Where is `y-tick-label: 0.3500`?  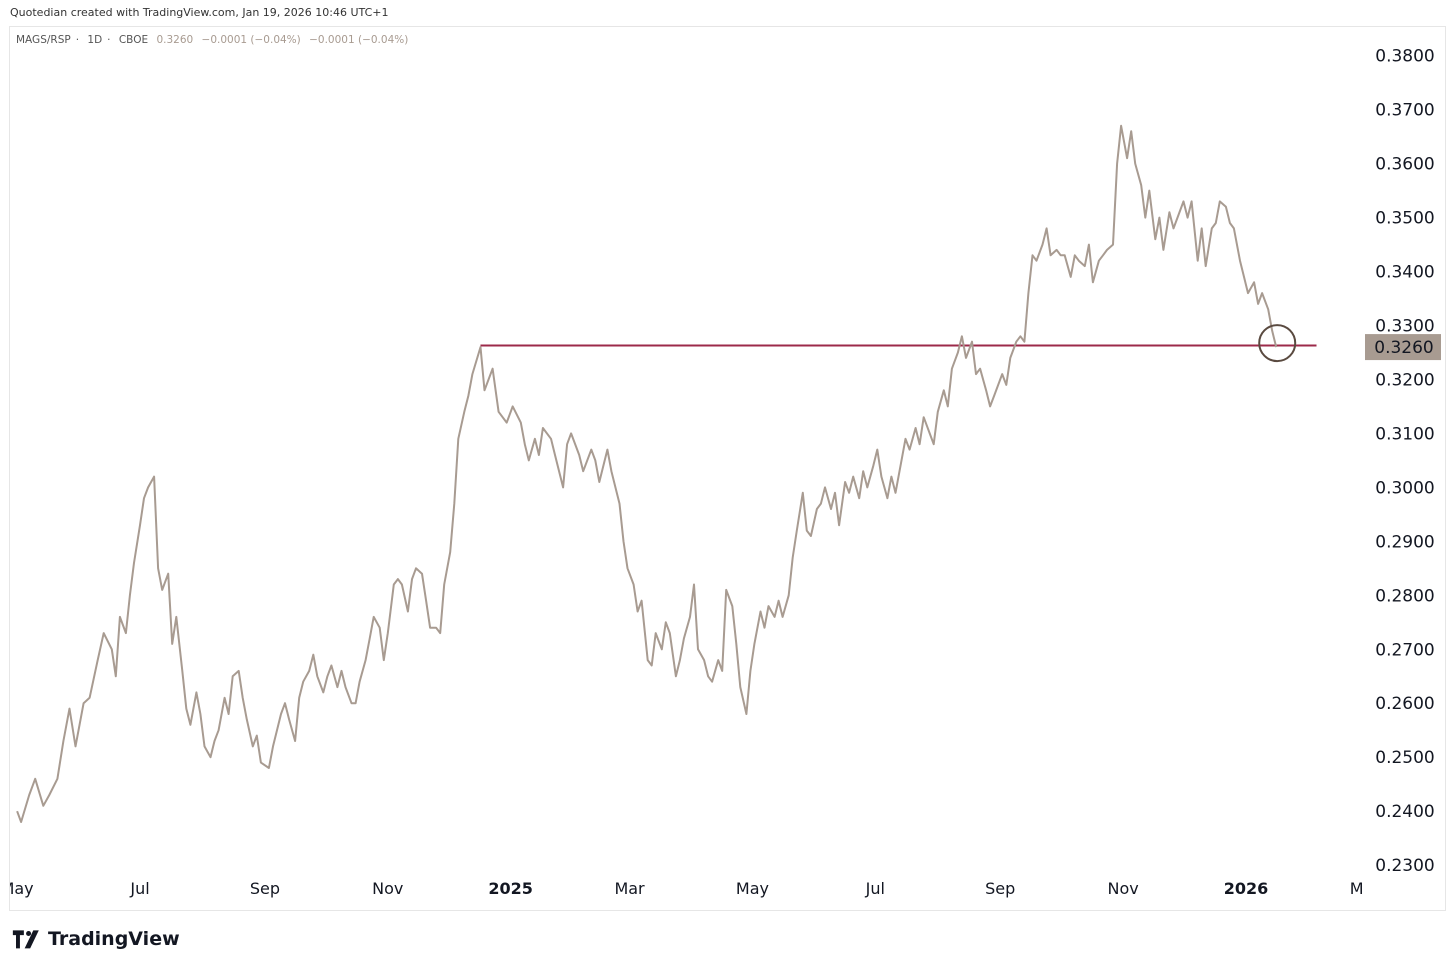
y-tick-label: 0.3500 is located at coordinates (1404, 219).